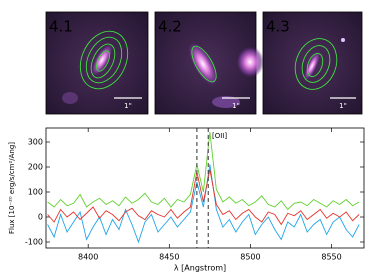 The image size is (374, 280). I want to click on panel-label: 4.3, so click(278, 27).